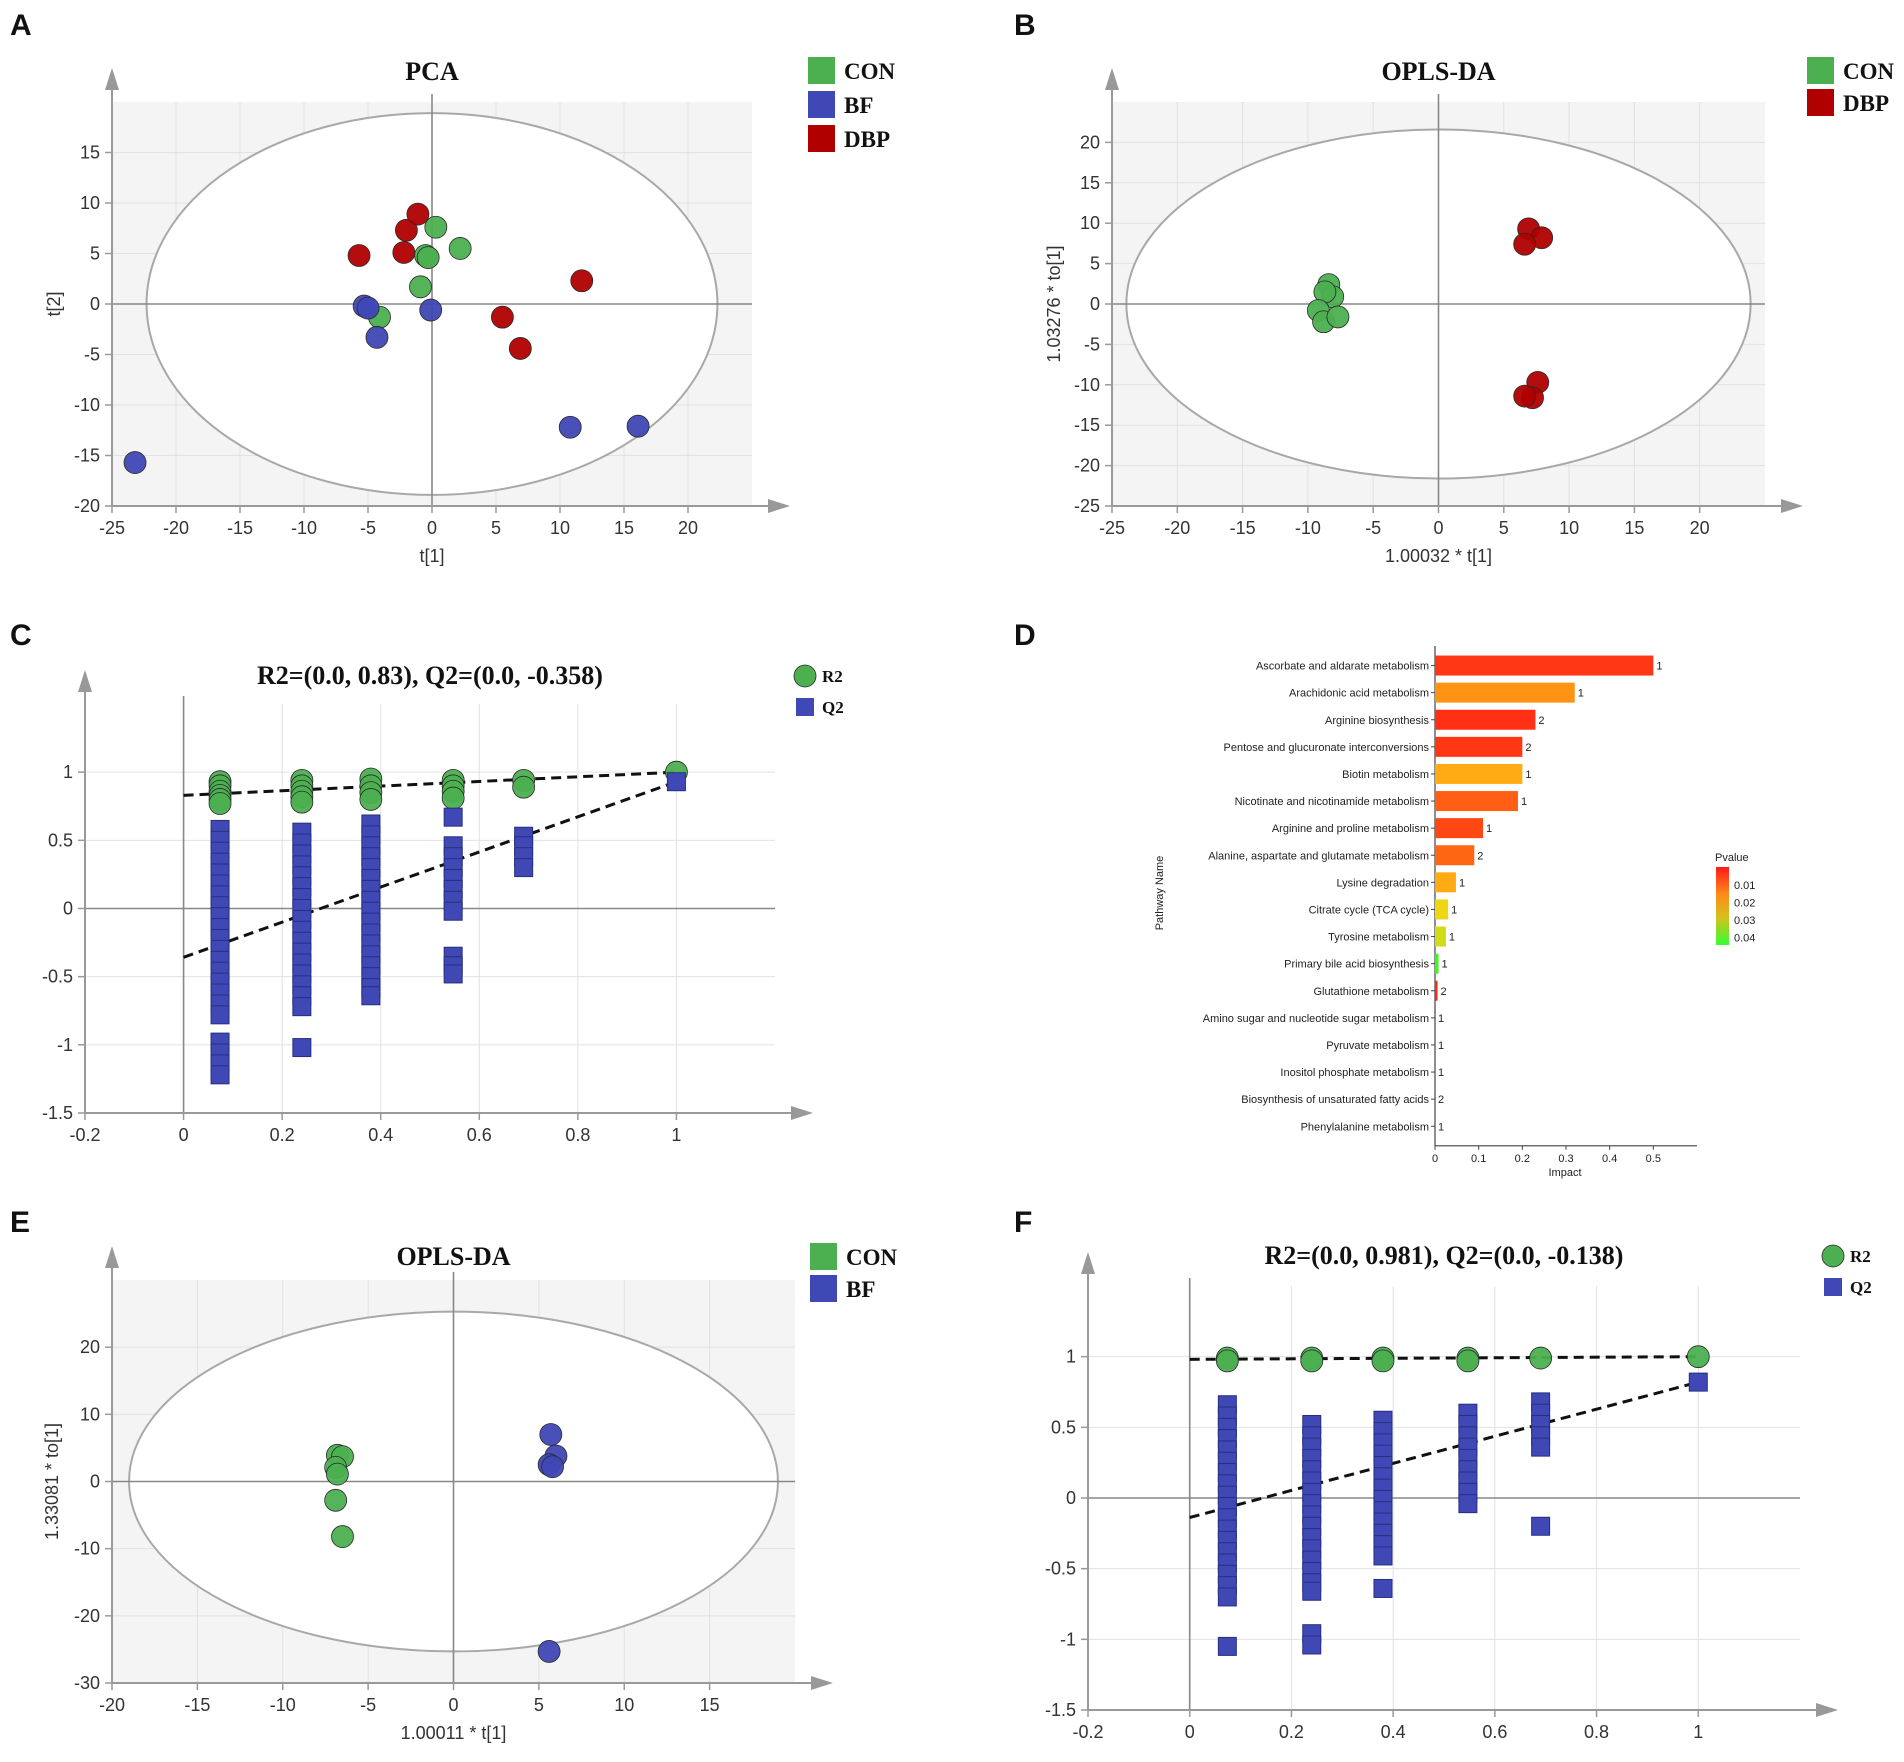  Describe the element at coordinates (1698, 1732) in the screenshot. I see `x-tick-label: 1` at that location.